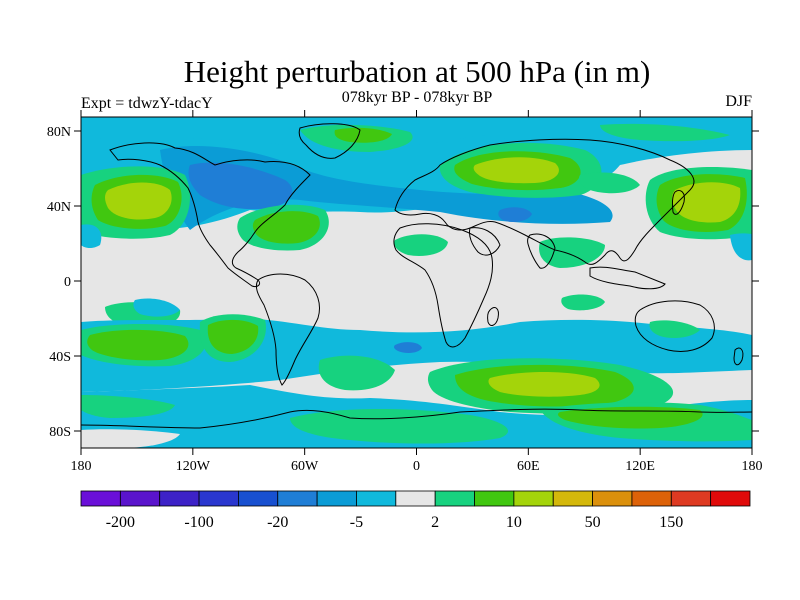  I want to click on lon-tick-label: 120W, so click(193, 466).